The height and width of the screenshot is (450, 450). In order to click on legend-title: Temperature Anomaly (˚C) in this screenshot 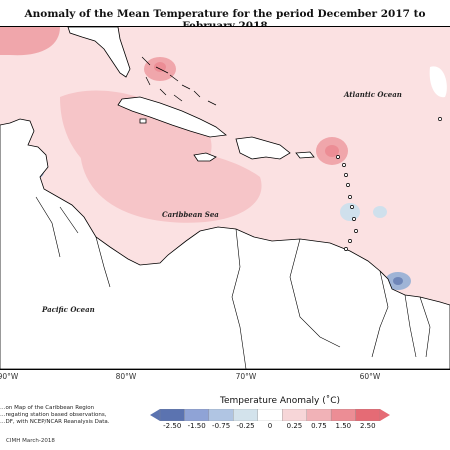, I will do `click(279, 401)`.